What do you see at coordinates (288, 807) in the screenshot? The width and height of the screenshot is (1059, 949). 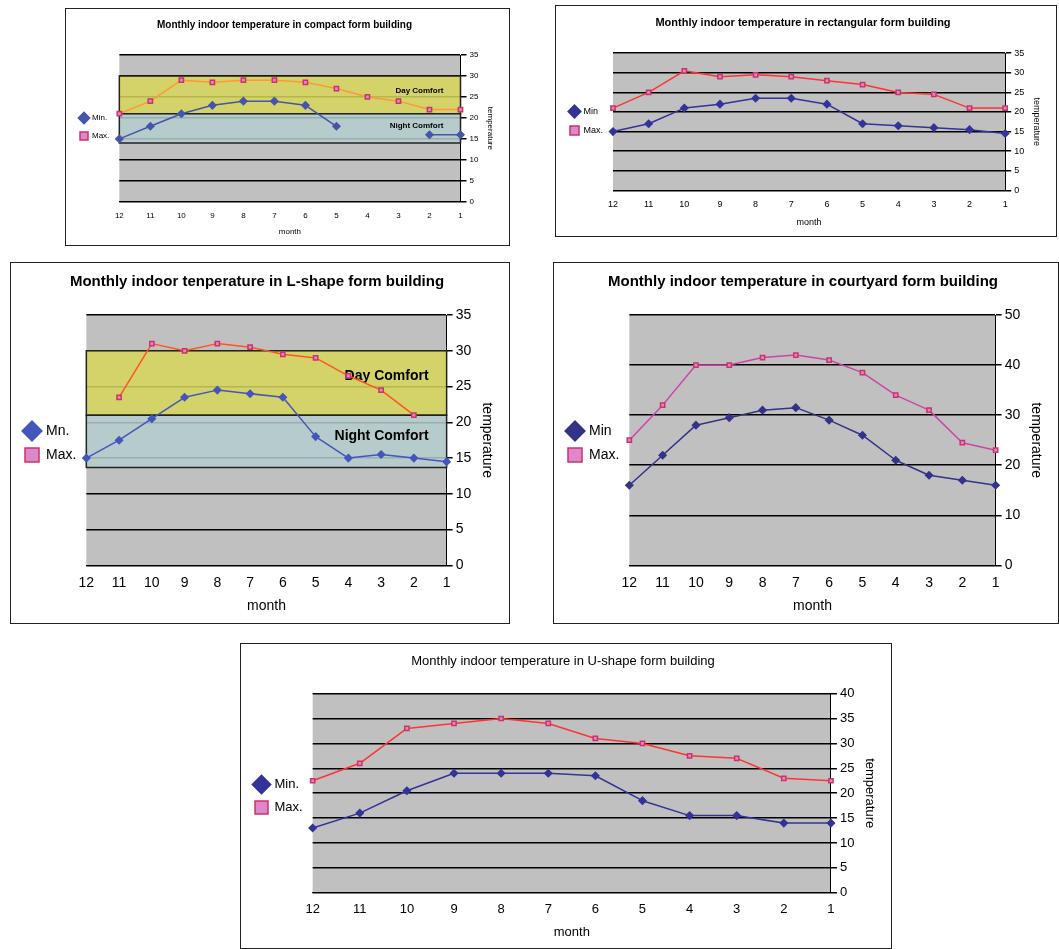 I see `legend-label: Max.` at bounding box center [288, 807].